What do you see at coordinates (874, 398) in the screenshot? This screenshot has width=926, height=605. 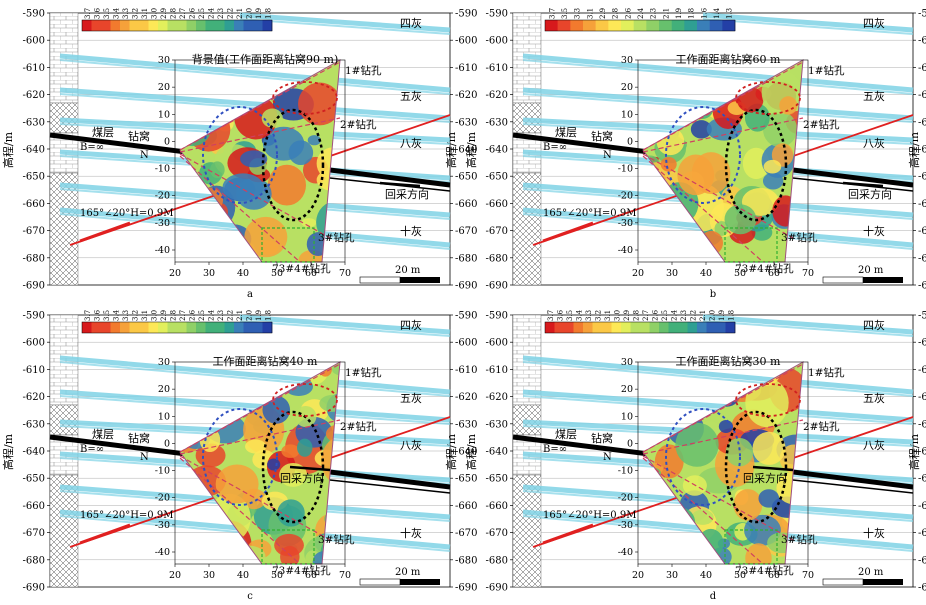 I see `label-wu-hui: 五灰` at bounding box center [874, 398].